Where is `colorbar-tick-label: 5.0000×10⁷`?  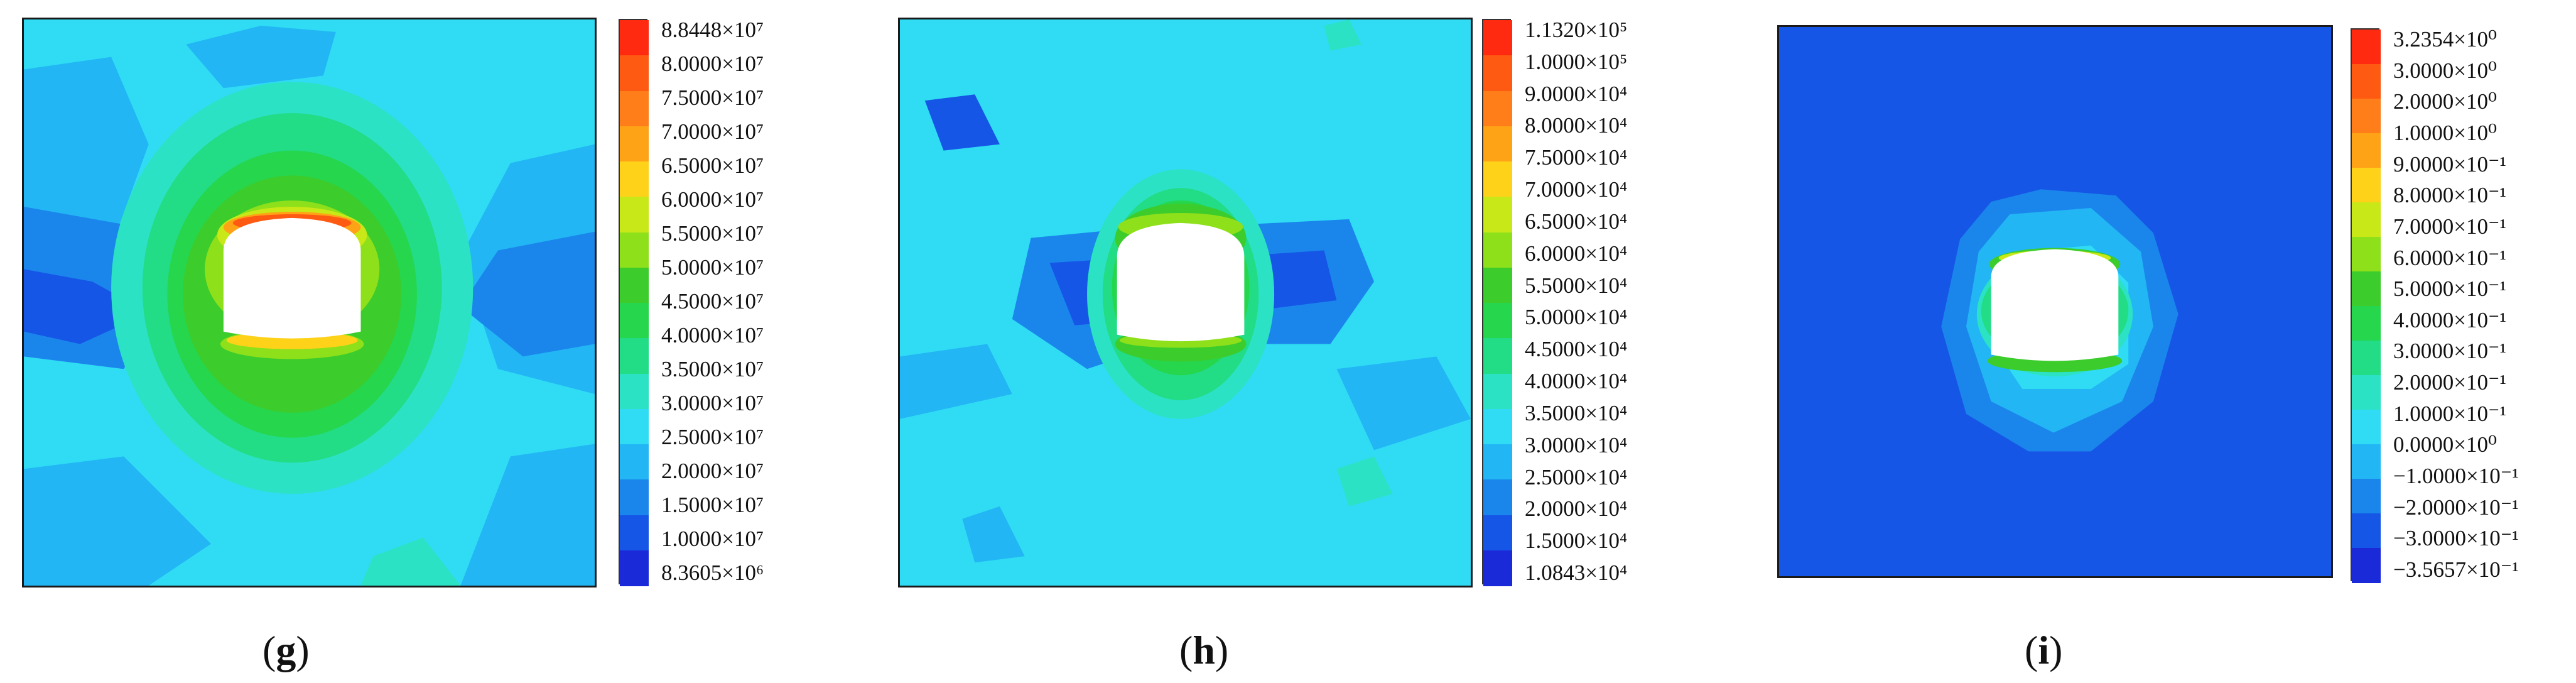 colorbar-tick-label: 5.0000×10⁷ is located at coordinates (713, 267).